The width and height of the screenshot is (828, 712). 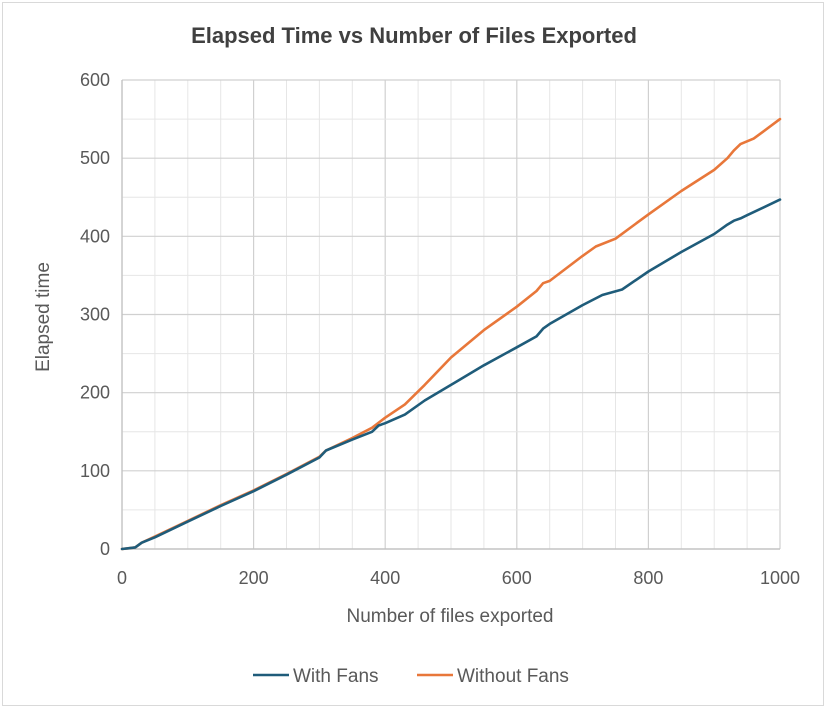 I want to click on y-axis-ticks: 0 100 200 300 400 500 600, so click(x=95, y=314).